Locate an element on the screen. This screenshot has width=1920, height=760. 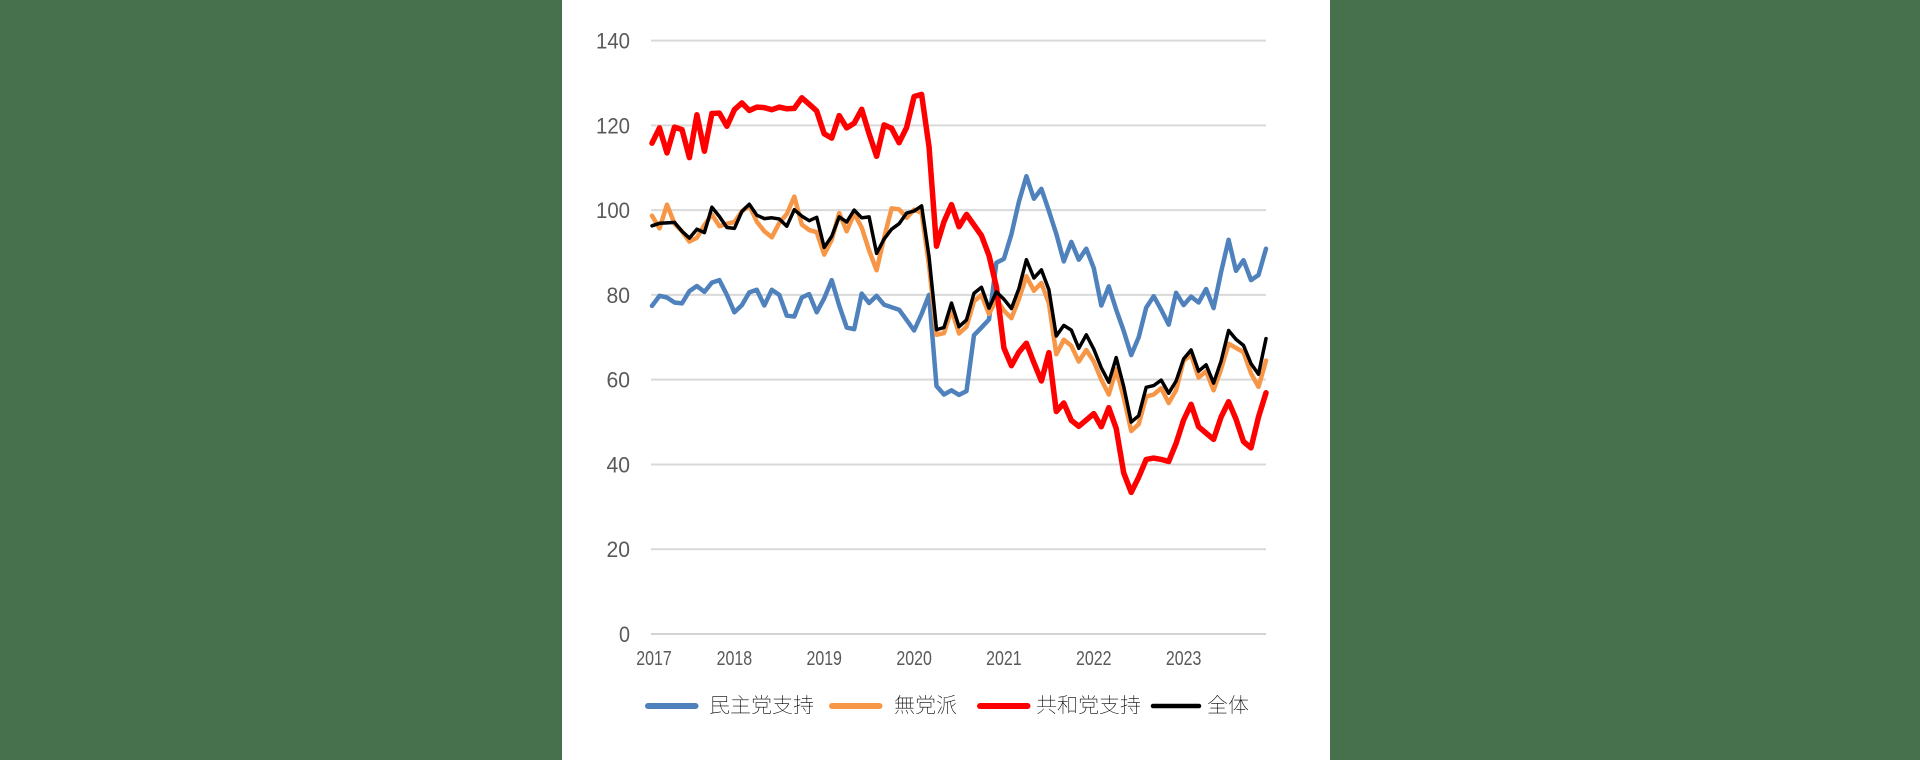
svg-text: 2017 is located at coordinates (654, 658).